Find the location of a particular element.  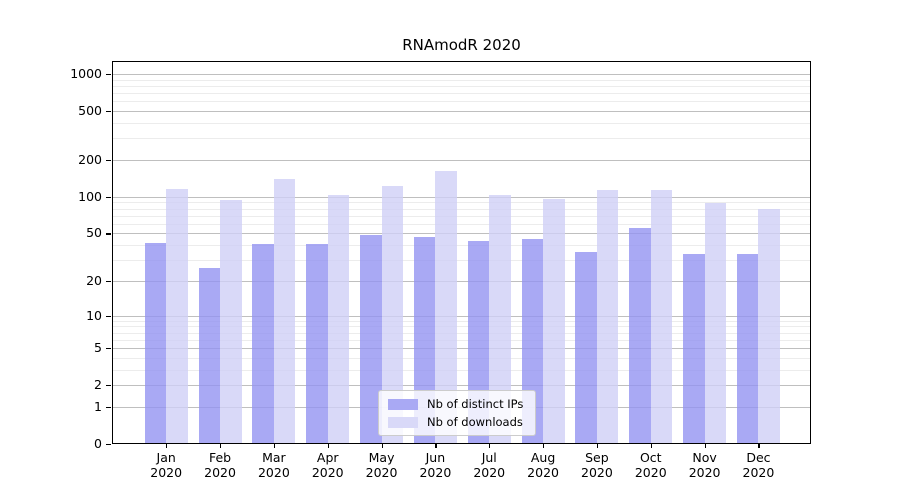

bar-nb-of-downloads-aug is located at coordinates (554, 321).